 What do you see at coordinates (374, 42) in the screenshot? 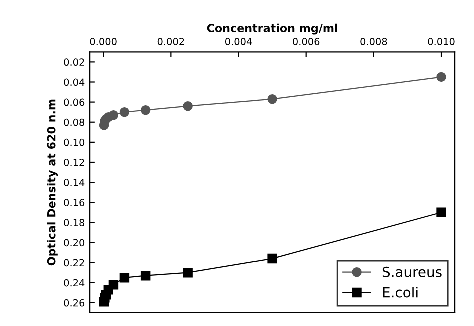
I see `x-tick-label: 0.008` at bounding box center [374, 42].